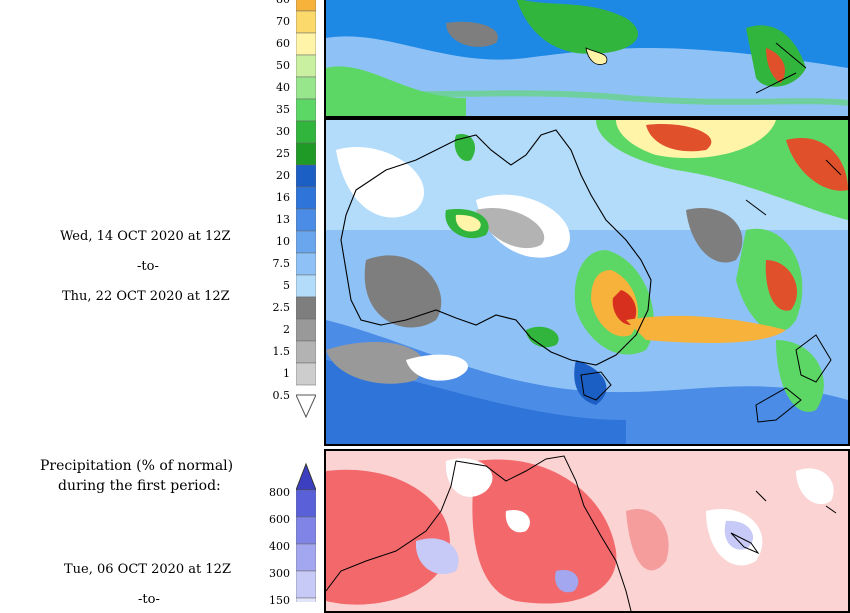  I want to click on upper-colorbar-svg, so click(306, 209).